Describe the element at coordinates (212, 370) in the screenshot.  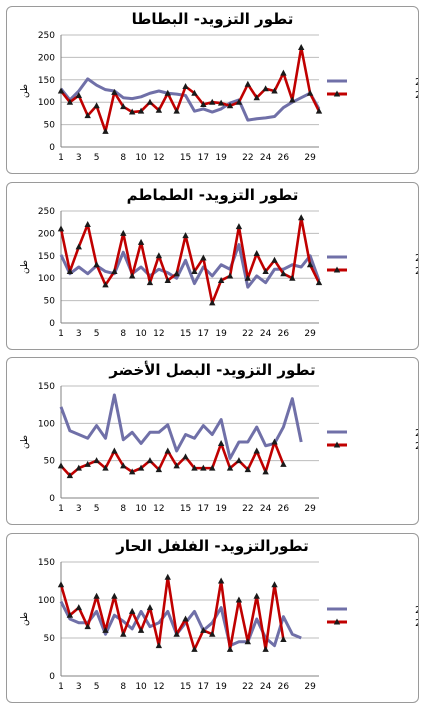
I see `chart-title: تطور التزويد- البصل الأخضر` at that location.